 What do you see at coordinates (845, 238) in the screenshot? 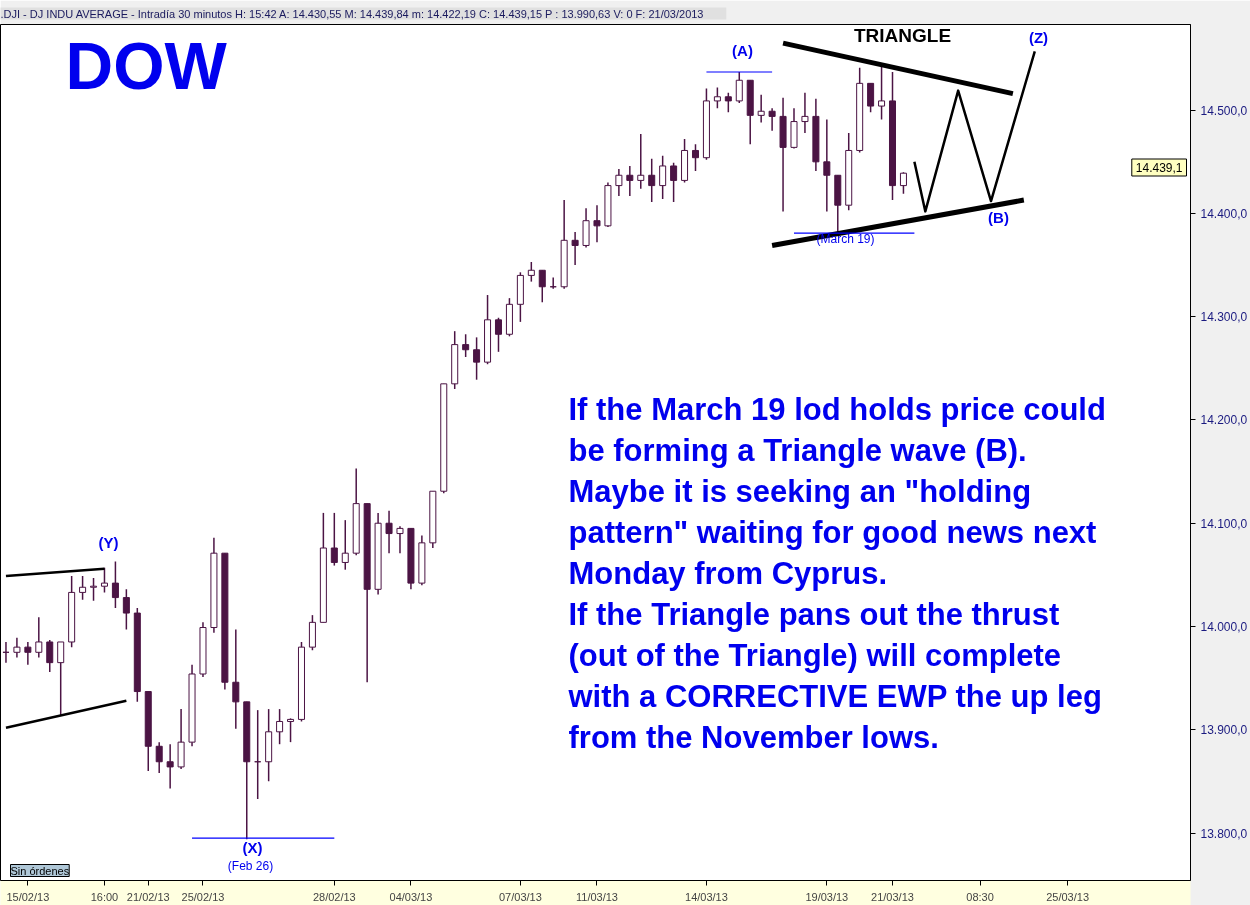
I see `annotation: (March 19)` at bounding box center [845, 238].